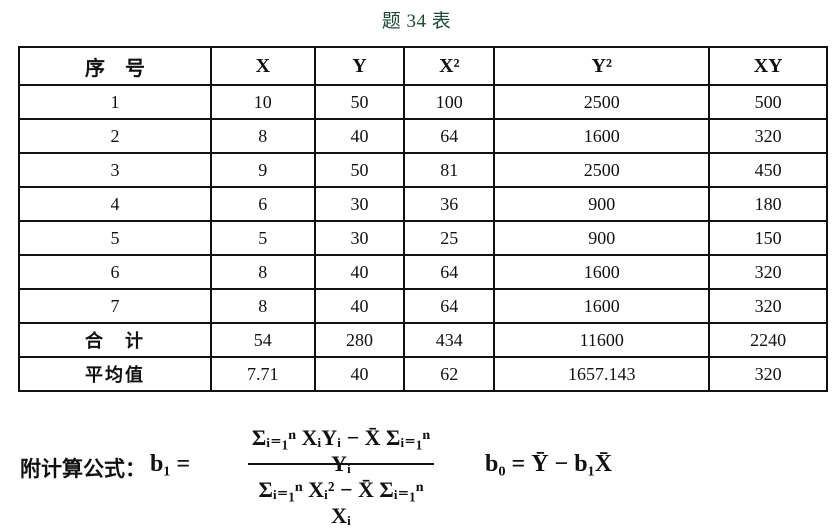 This screenshot has width=833, height=531. What do you see at coordinates (602, 66) in the screenshot?
I see `header-y-squared: Y²` at bounding box center [602, 66].